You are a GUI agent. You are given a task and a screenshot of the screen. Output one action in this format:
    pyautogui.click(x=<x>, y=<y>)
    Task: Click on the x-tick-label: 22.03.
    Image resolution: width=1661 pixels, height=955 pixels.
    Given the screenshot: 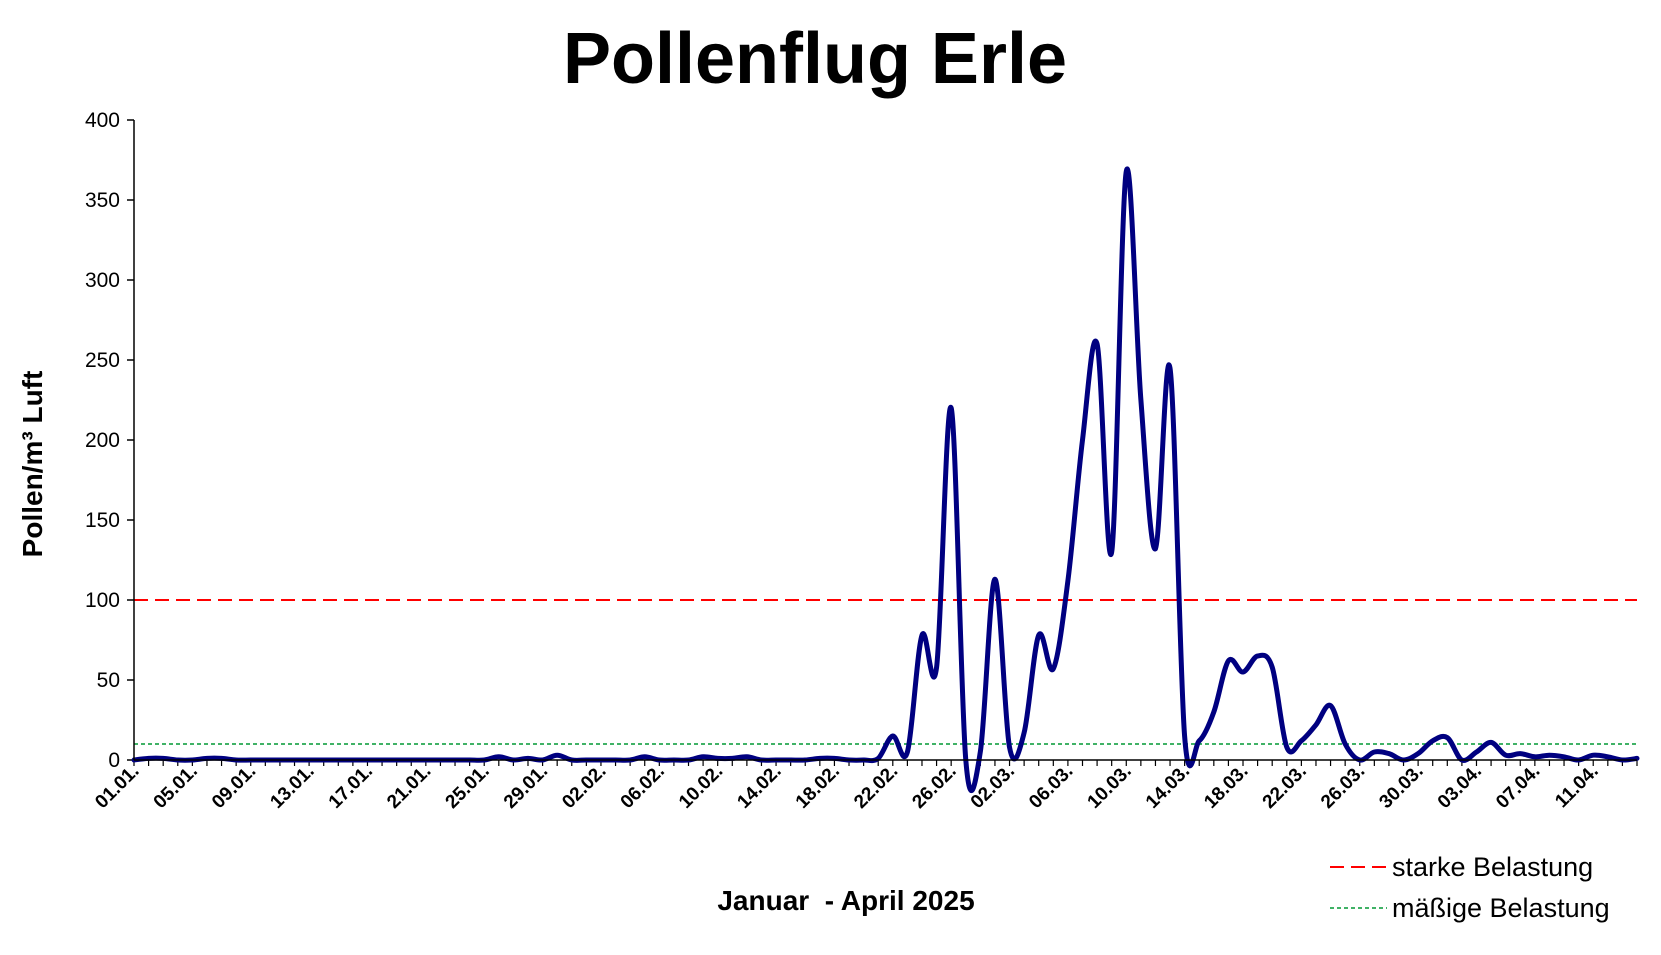 What is the action you would take?
    pyautogui.click(x=1285, y=787)
    